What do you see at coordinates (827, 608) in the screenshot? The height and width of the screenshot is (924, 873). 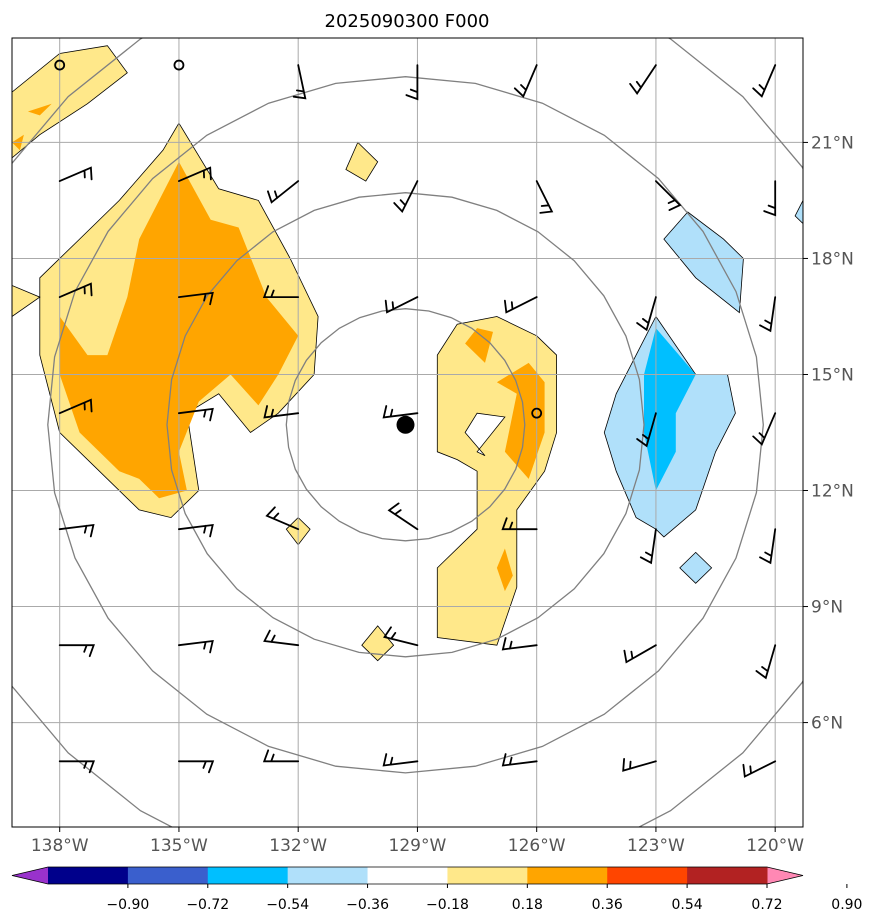 I see `y-tick-label-4: 9°N` at bounding box center [827, 608].